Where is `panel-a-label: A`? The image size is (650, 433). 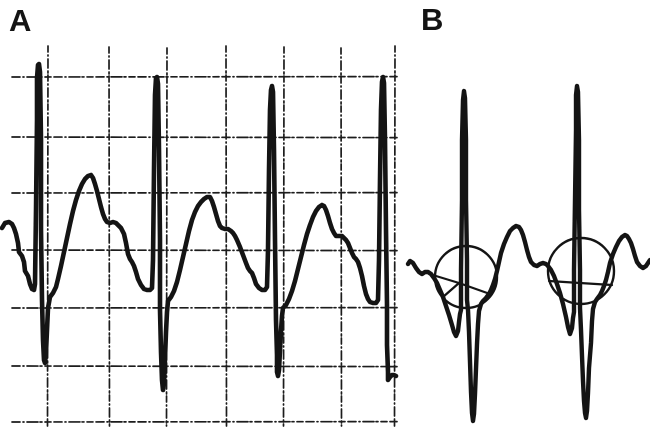
panel-a-label: A is located at coordinates (20, 20).